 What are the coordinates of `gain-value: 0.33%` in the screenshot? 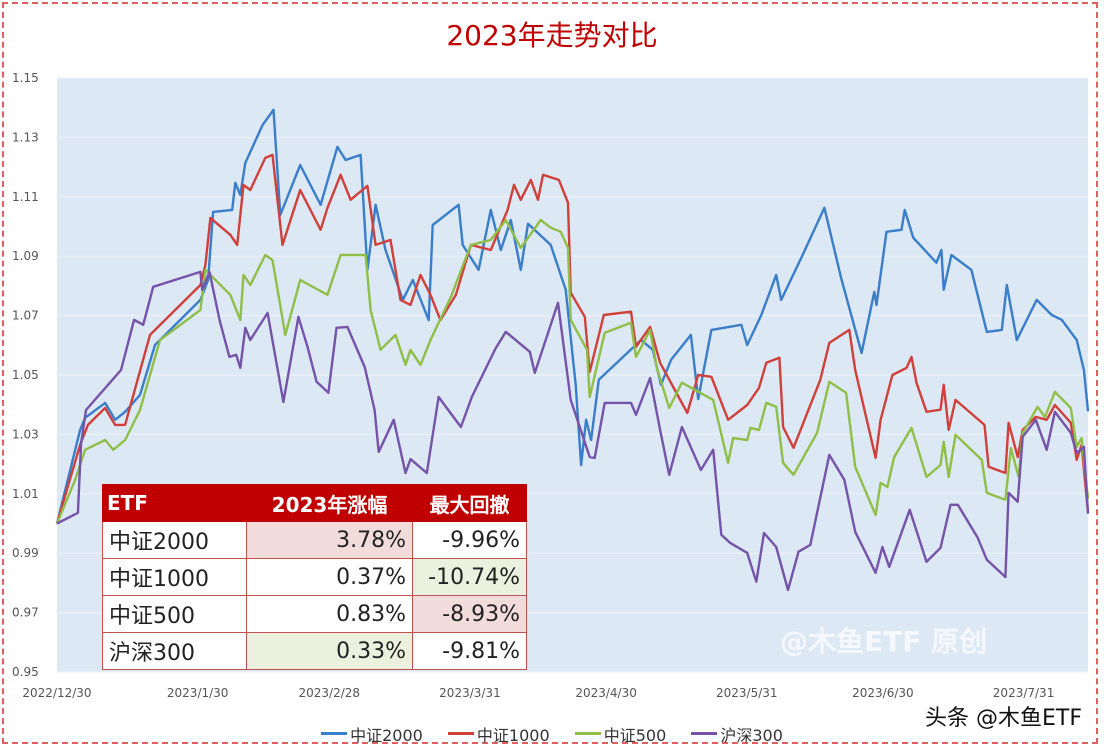 It's located at (329, 651).